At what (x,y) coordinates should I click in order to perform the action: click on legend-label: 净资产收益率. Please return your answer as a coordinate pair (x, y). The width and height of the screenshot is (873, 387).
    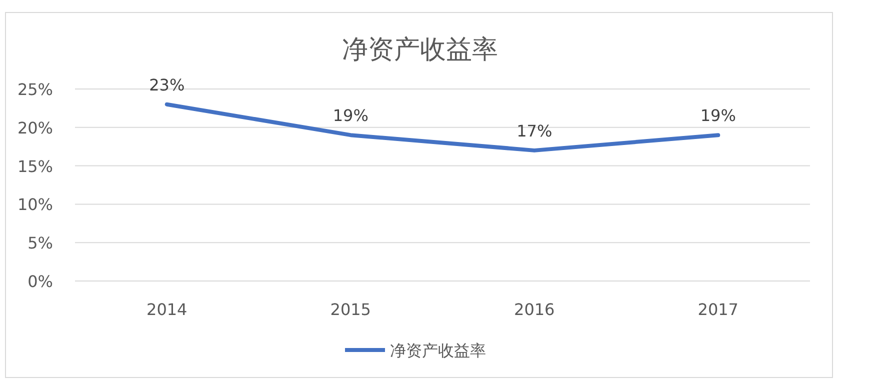
    Looking at the image, I should click on (438, 350).